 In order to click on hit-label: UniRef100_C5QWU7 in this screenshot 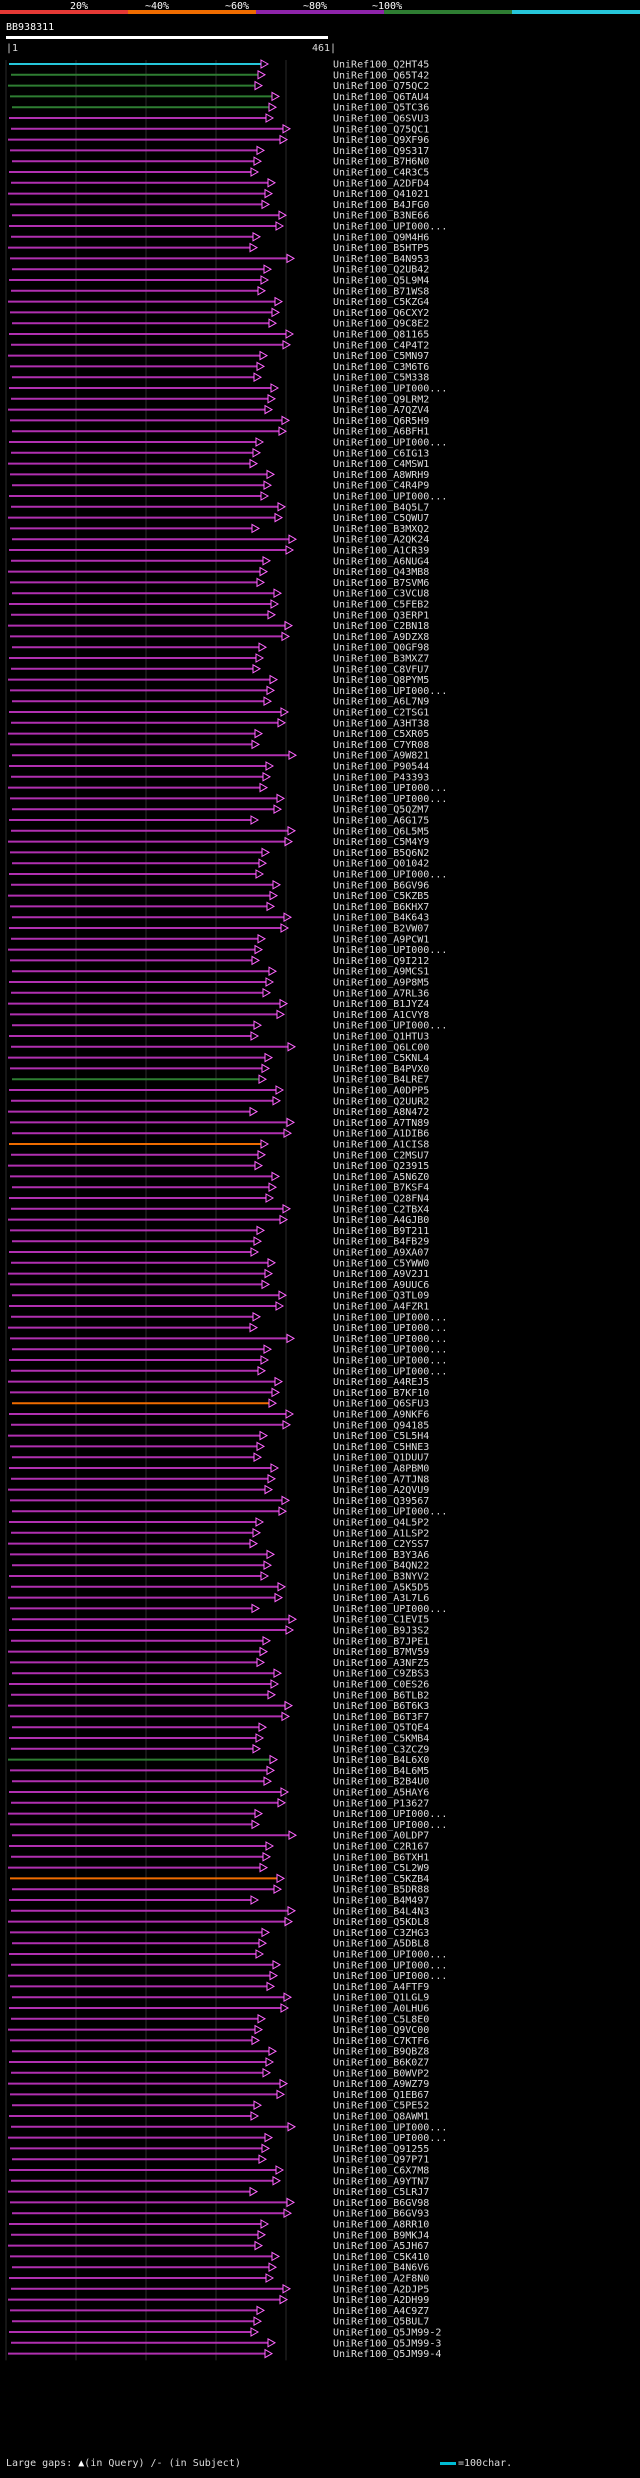, I will do `click(381, 518)`.